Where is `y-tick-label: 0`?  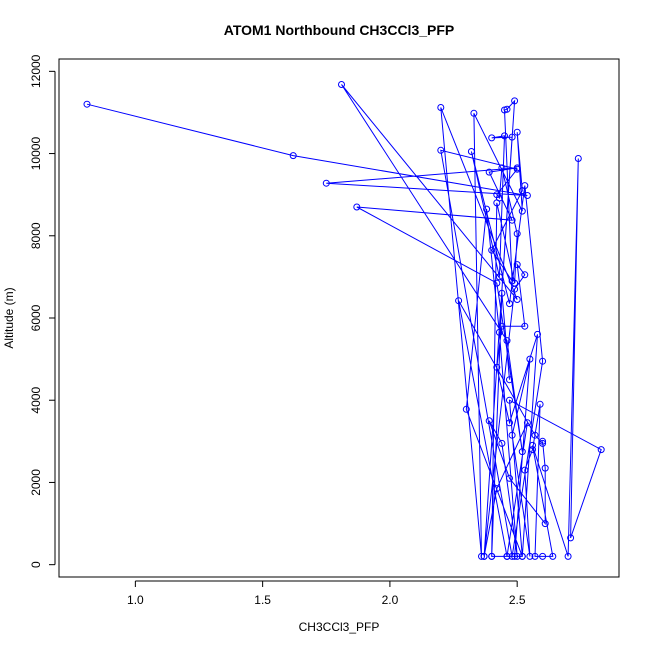 y-tick-label: 0 is located at coordinates (36, 564).